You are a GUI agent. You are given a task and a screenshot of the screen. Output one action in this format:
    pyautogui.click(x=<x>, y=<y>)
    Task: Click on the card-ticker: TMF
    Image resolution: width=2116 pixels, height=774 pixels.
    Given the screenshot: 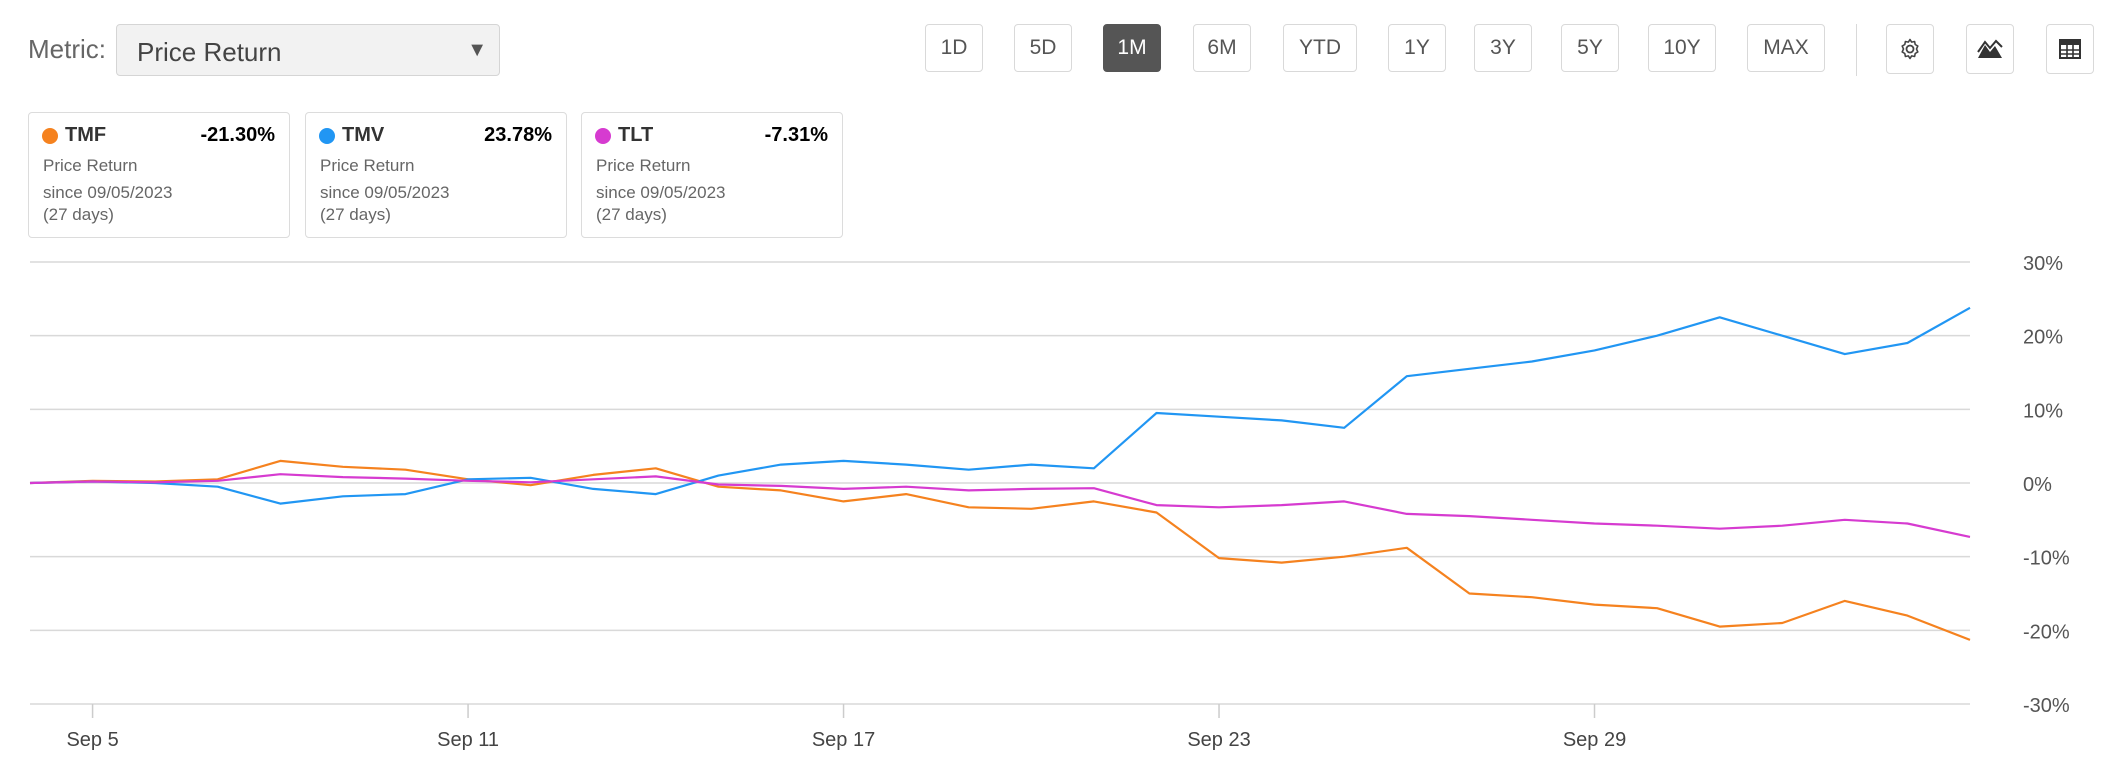 What is the action you would take?
    pyautogui.click(x=86, y=135)
    